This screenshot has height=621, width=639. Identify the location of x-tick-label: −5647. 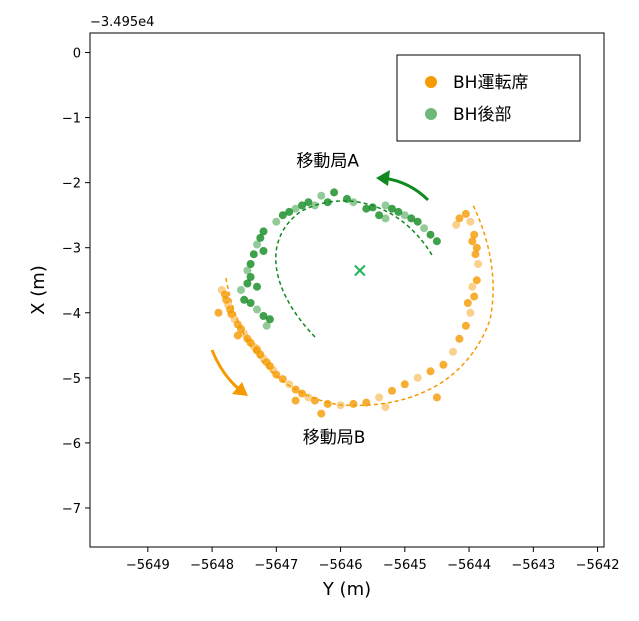
(276, 565).